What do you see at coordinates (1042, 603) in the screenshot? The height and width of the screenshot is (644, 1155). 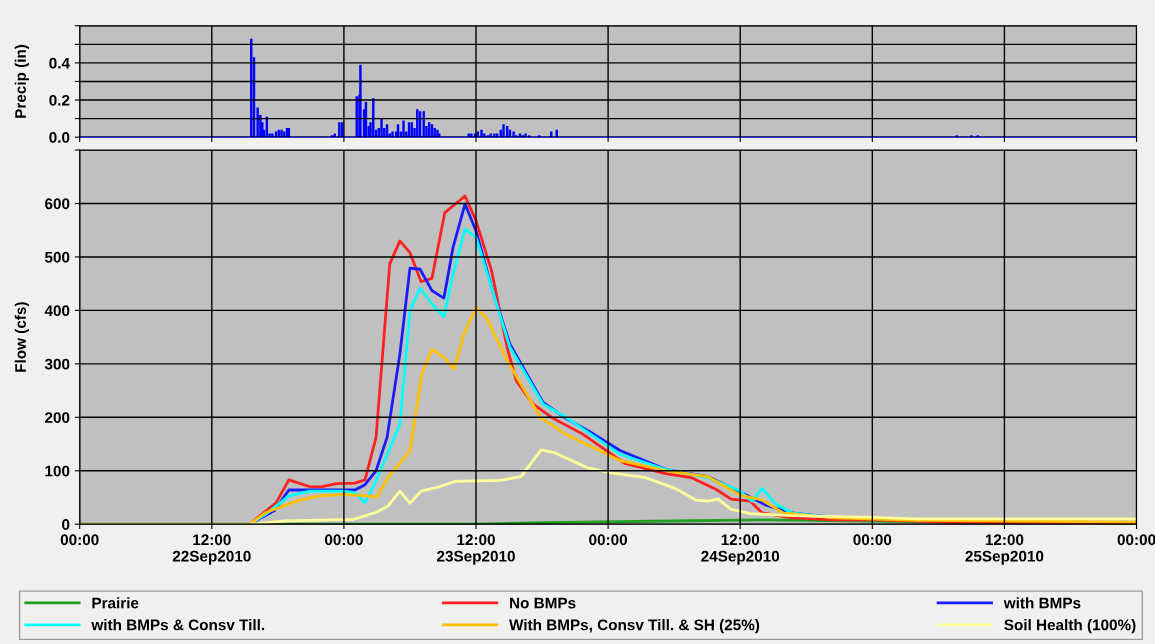 I see `legend-label: with BMPs` at bounding box center [1042, 603].